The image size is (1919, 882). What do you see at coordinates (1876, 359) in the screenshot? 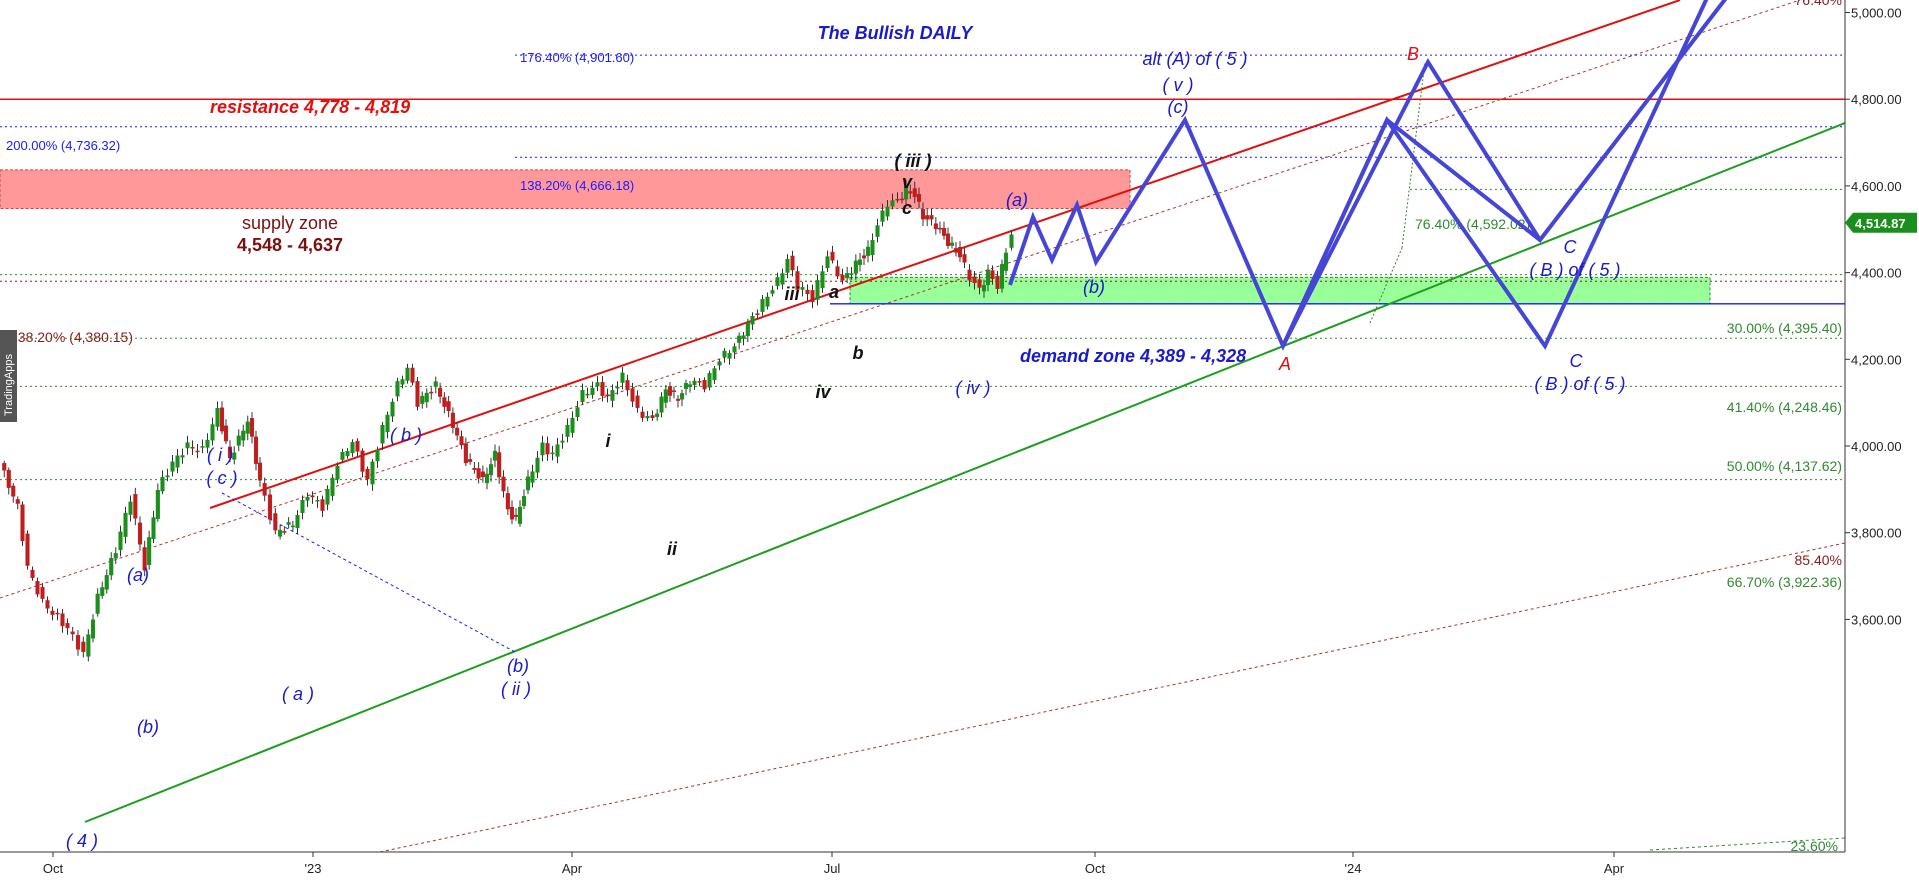
I see `y-tick-label: 4,200.00` at bounding box center [1876, 359].